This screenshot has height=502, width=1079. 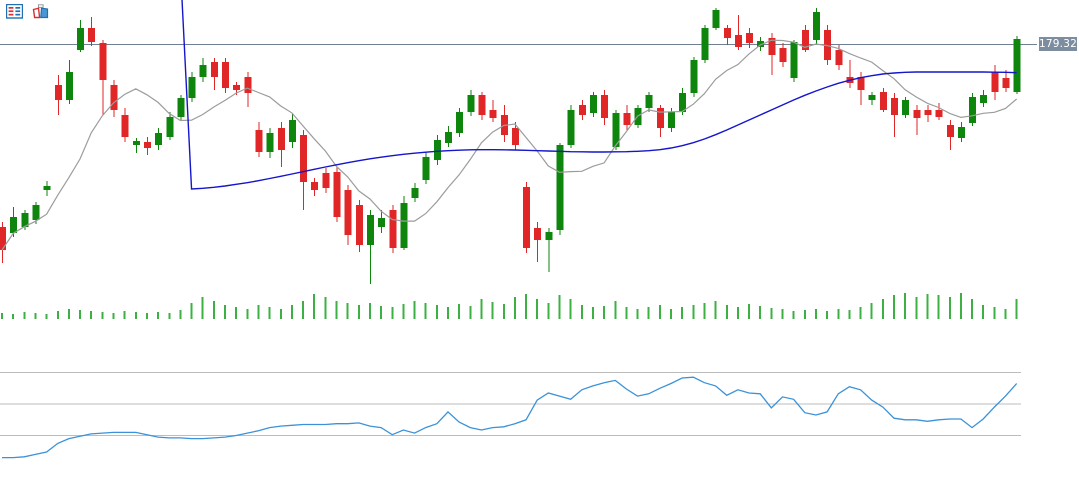 I want to click on quote-list-button, so click(x=14, y=11).